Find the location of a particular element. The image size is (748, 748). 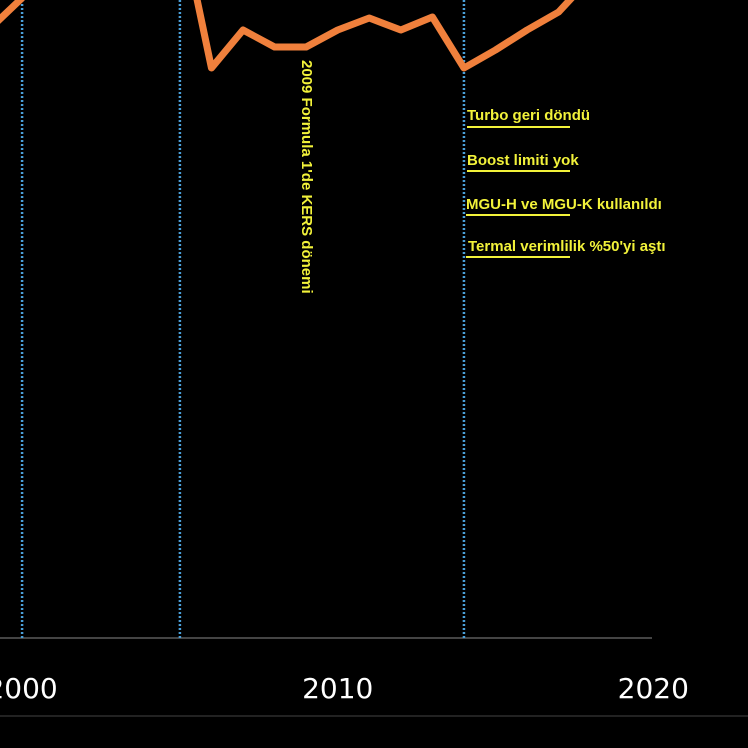

annotation: MGU-H ve MGU-K kullanıldı is located at coordinates (564, 204).